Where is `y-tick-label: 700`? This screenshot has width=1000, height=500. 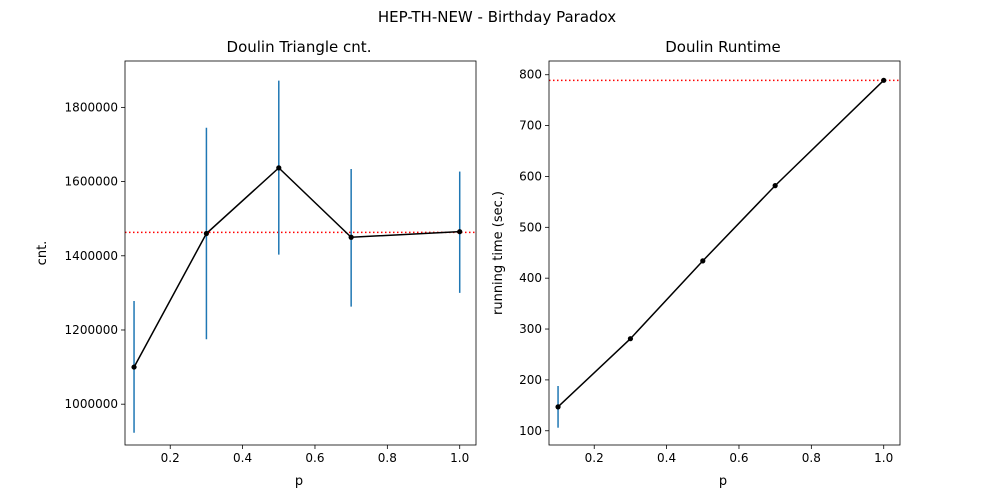
y-tick-label: 700 is located at coordinates (530, 126).